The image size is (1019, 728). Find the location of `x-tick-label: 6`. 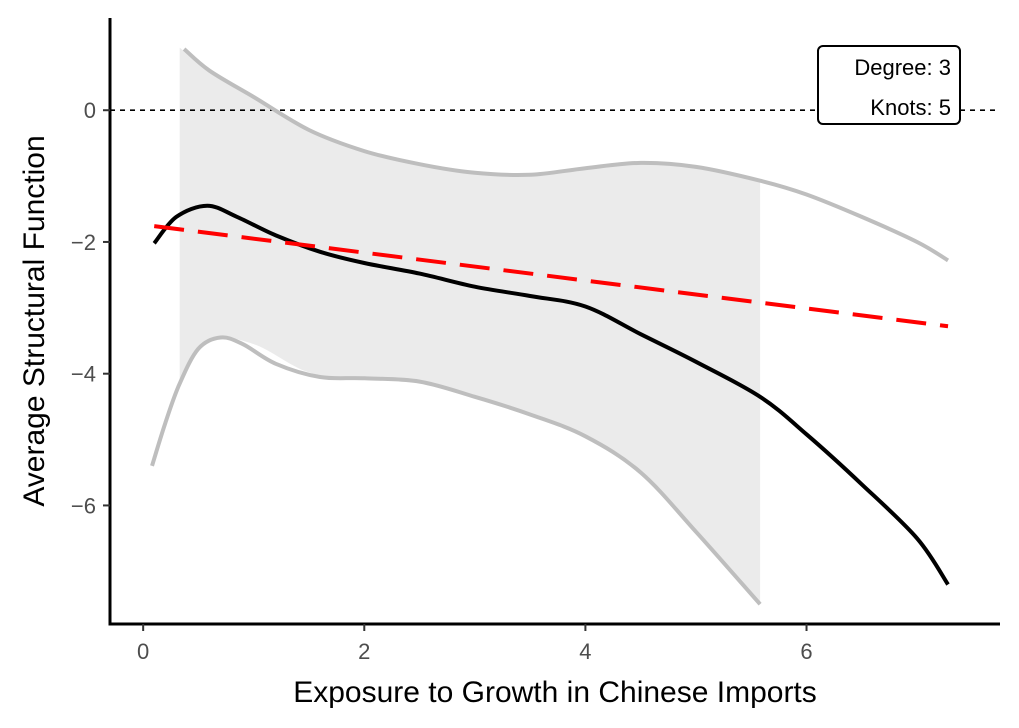

x-tick-label: 6 is located at coordinates (806, 651).